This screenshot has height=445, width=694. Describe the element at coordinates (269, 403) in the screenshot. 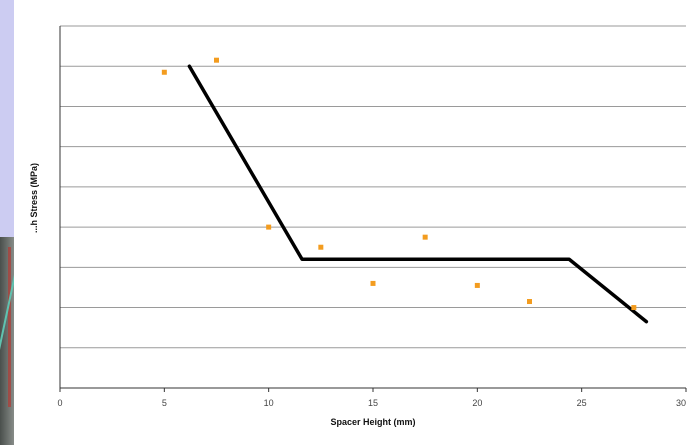

I see `x-tick-label: 10` at that location.